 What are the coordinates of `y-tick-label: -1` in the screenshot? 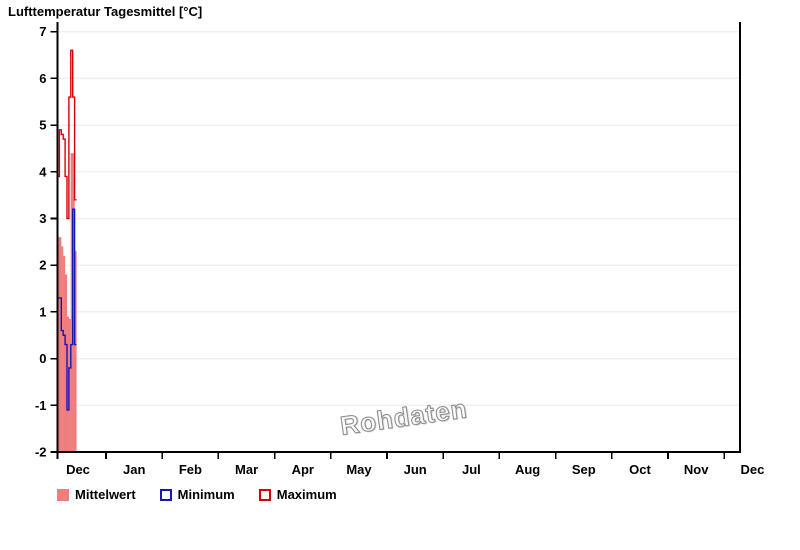 It's located at (41, 405).